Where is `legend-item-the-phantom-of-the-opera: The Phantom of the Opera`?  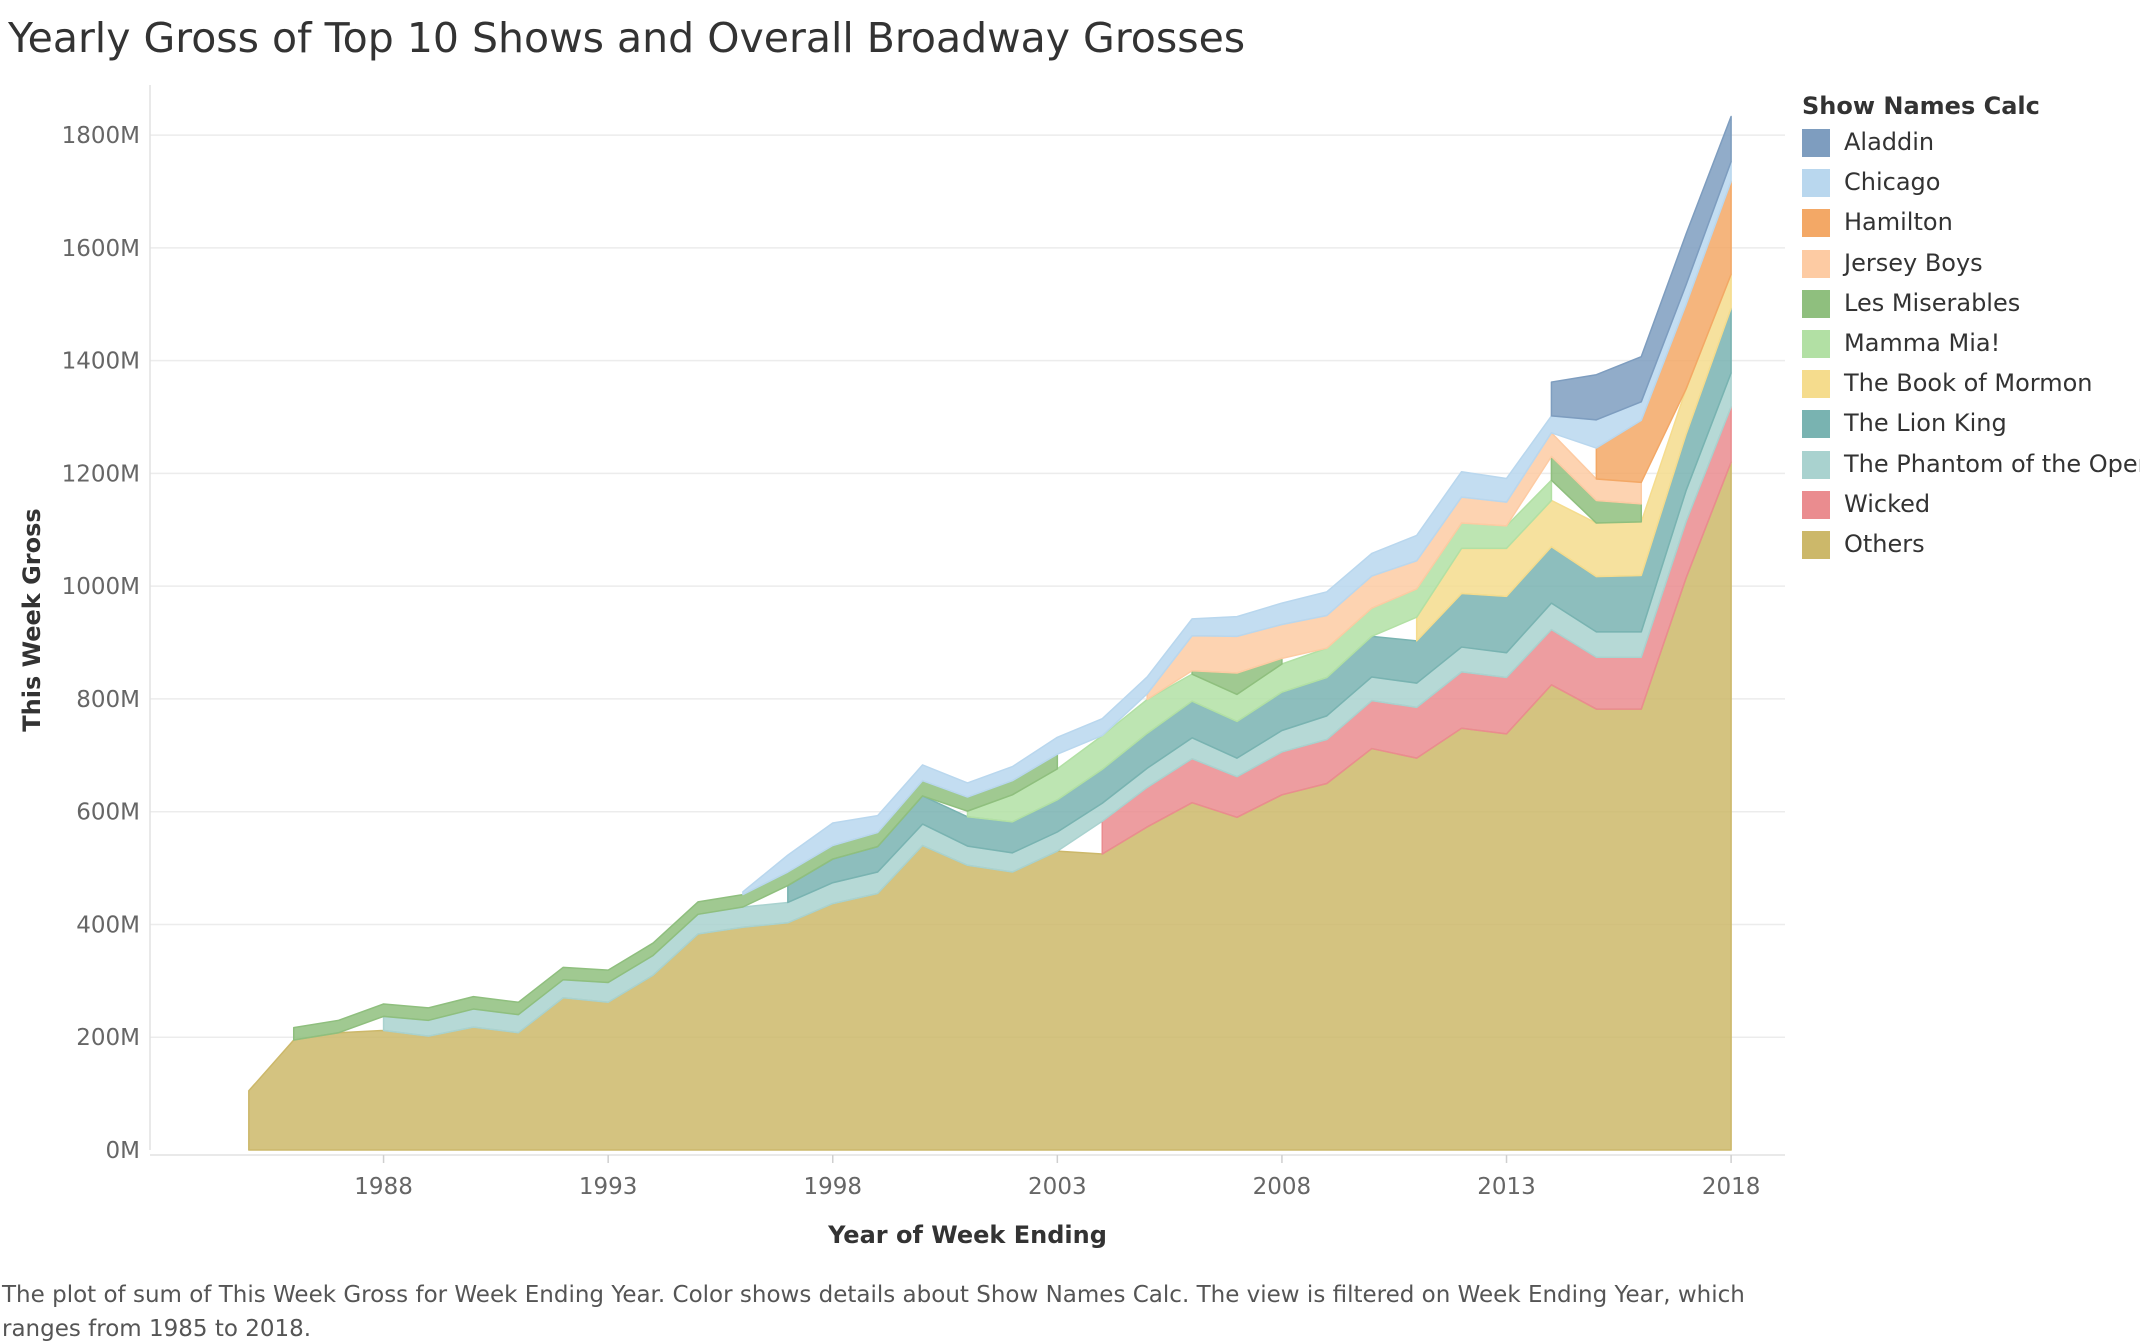
legend-item-the-phantom-of-the-opera: The Phantom of the Opera is located at coordinates (1971, 468).